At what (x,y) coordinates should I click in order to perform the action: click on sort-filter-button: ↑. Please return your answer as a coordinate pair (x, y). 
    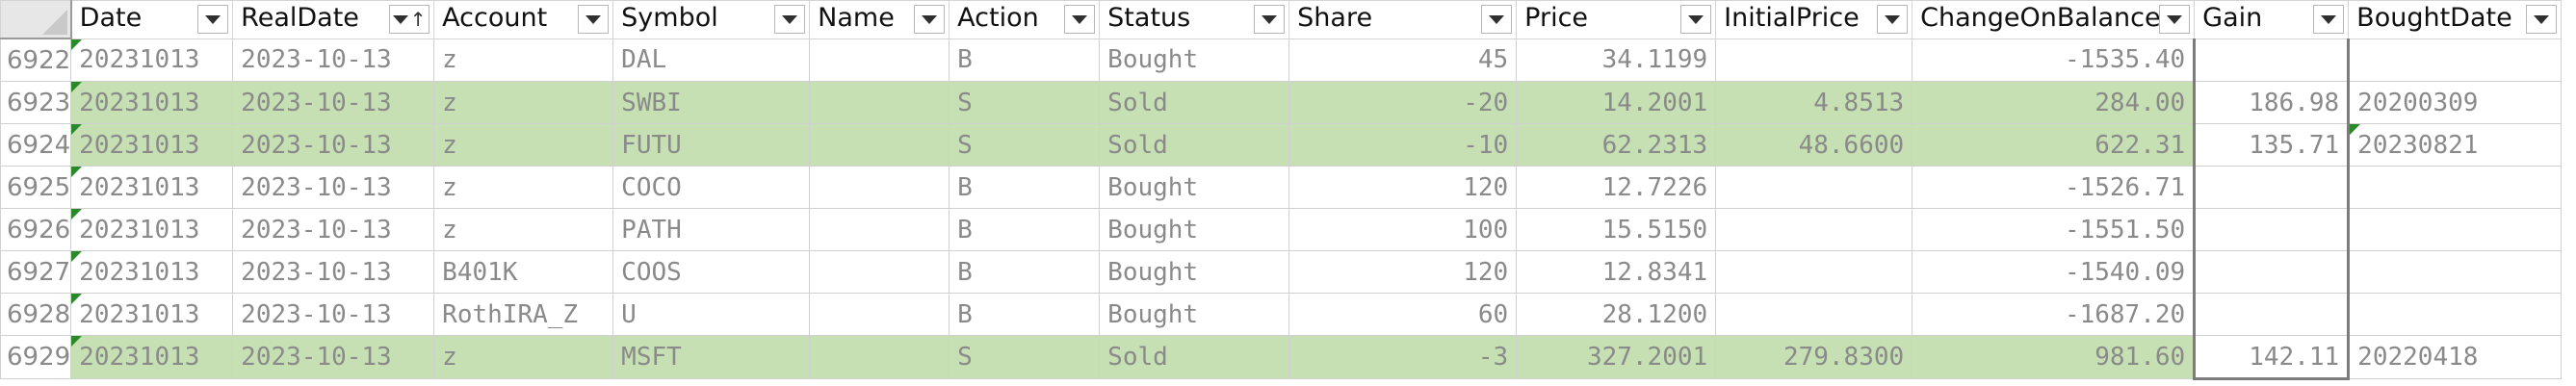
    Looking at the image, I should click on (409, 20).